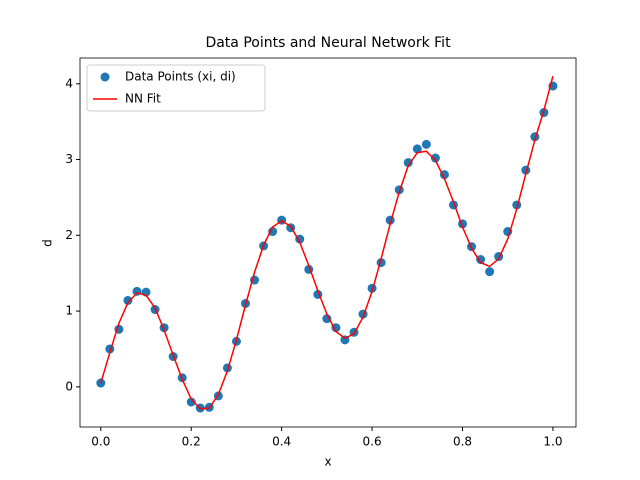  Describe the element at coordinates (328, 43) in the screenshot. I see `chart-title: Data Points and Neural Network Fit` at that location.